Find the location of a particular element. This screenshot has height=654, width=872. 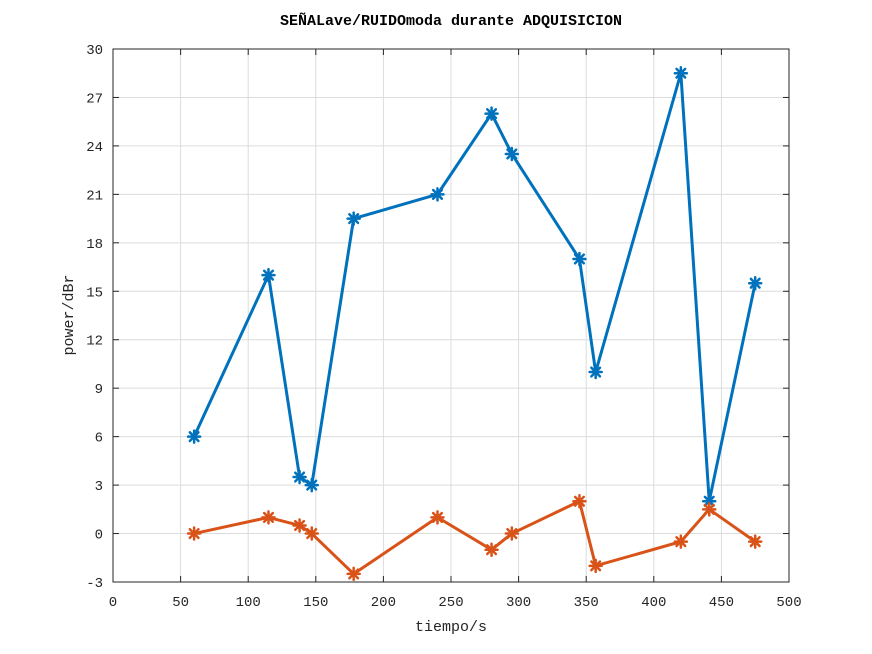

x-tick-label: 150 is located at coordinates (315, 603).